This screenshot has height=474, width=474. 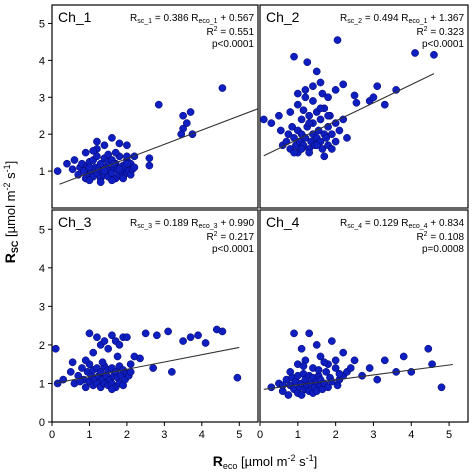 What do you see at coordinates (298, 435) in the screenshot?
I see `panel-4-xtick-label: 1` at bounding box center [298, 435].